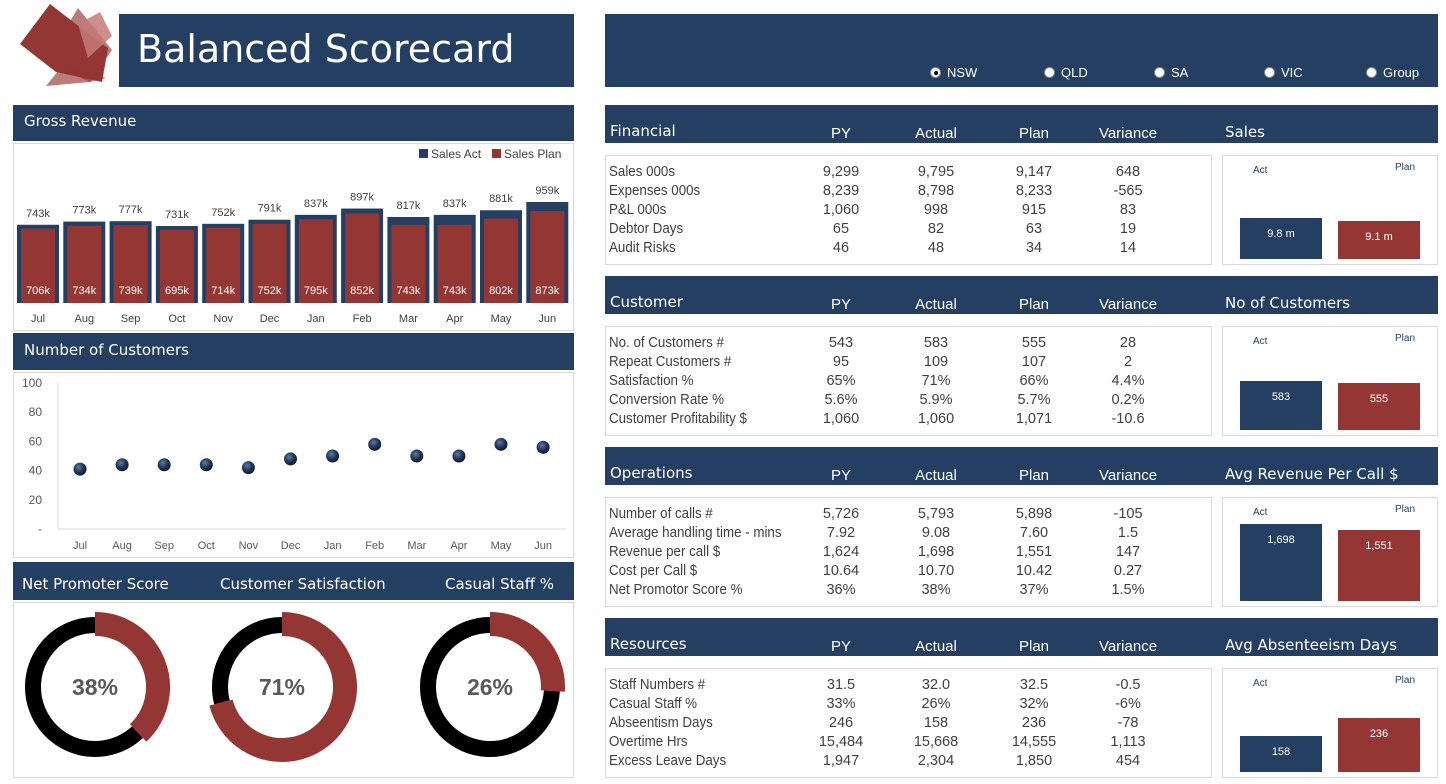 The width and height of the screenshot is (1446, 784). Describe the element at coordinates (501, 546) in the screenshot. I see `x-tick-label: May` at that location.